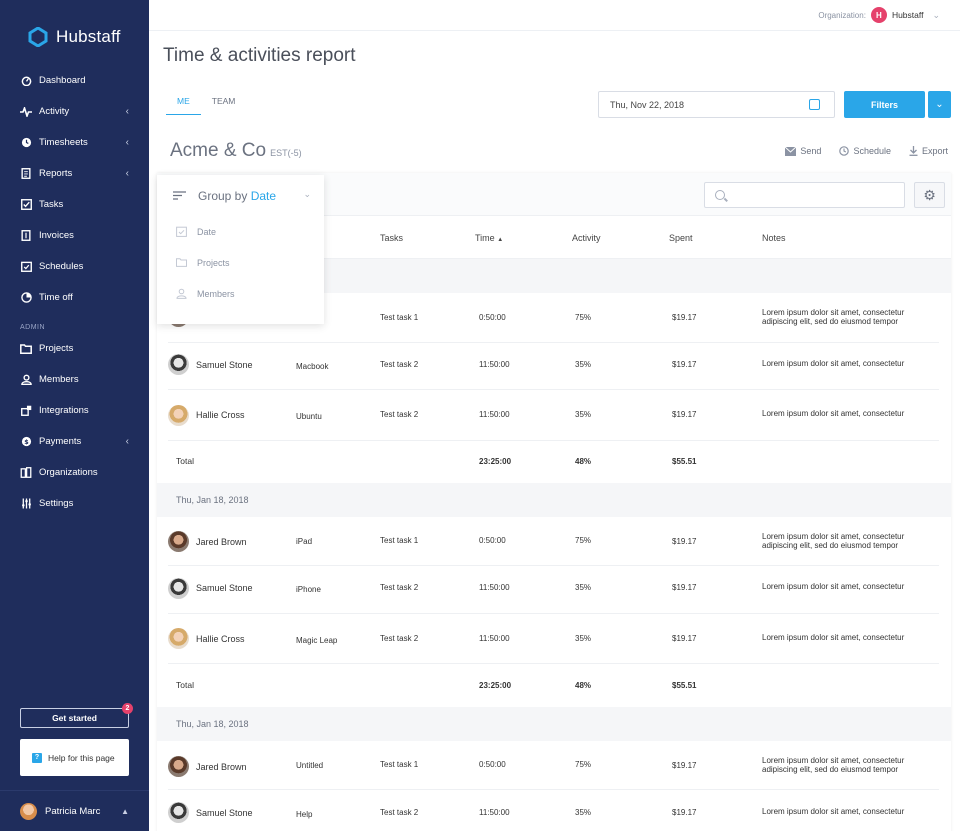  I want to click on sidebar-item-settings: Settings, so click(74, 503).